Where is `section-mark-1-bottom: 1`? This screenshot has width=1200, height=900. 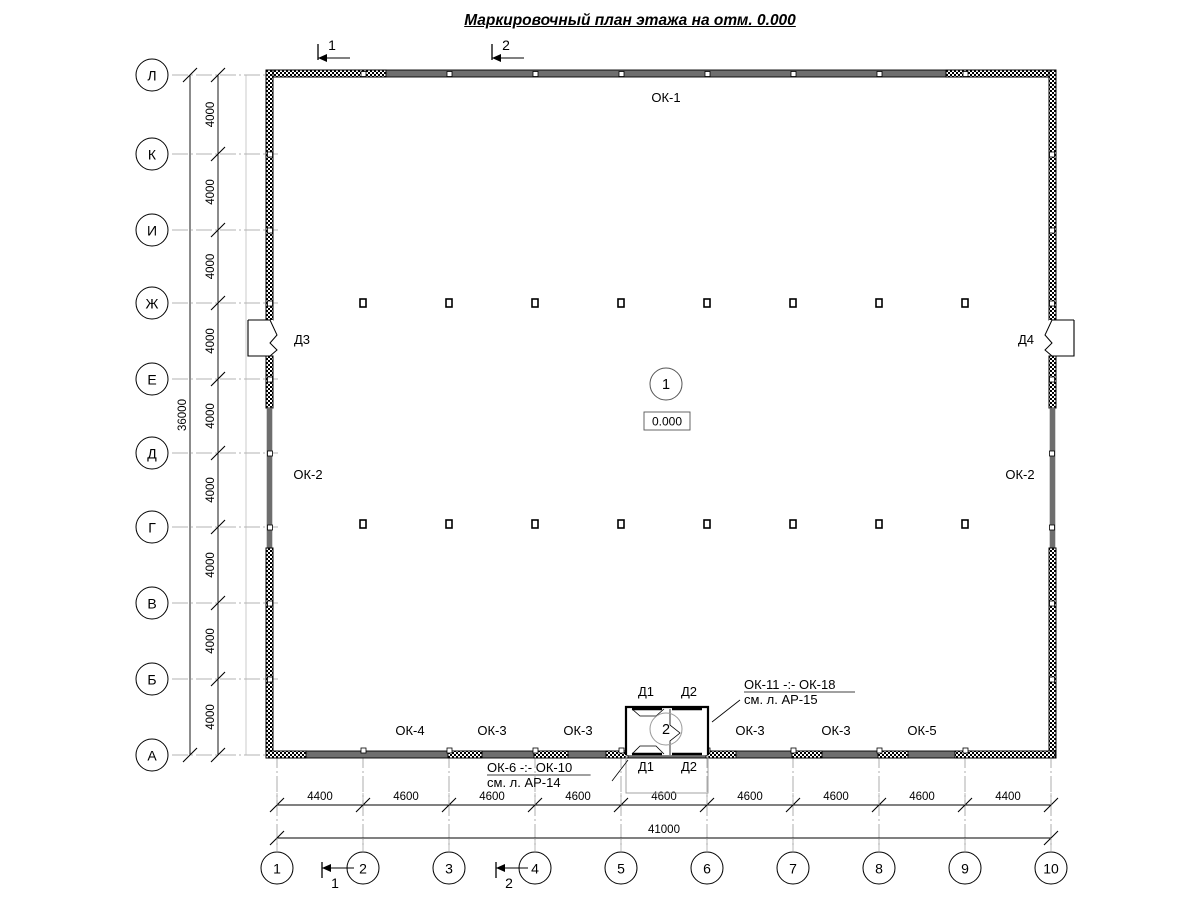 section-mark-1-bottom: 1 is located at coordinates (337, 876).